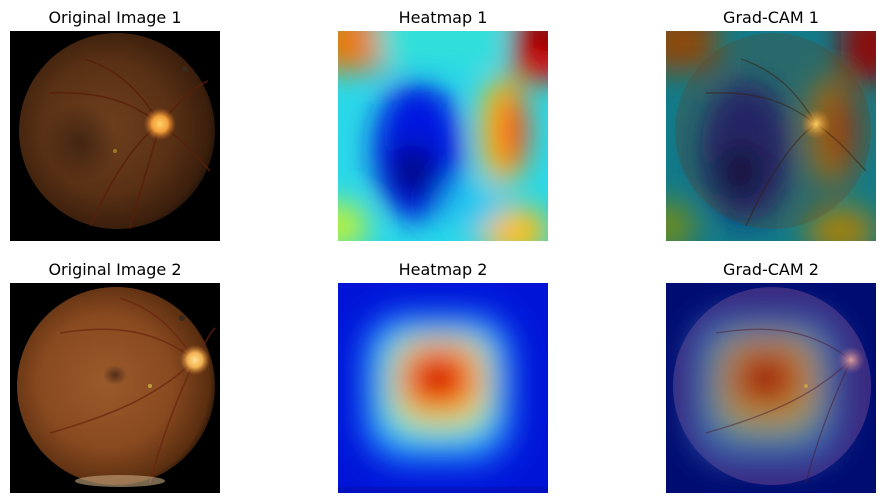 The width and height of the screenshot is (886, 504). I want to click on panel-title: Heatmap 1, so click(443, 17).